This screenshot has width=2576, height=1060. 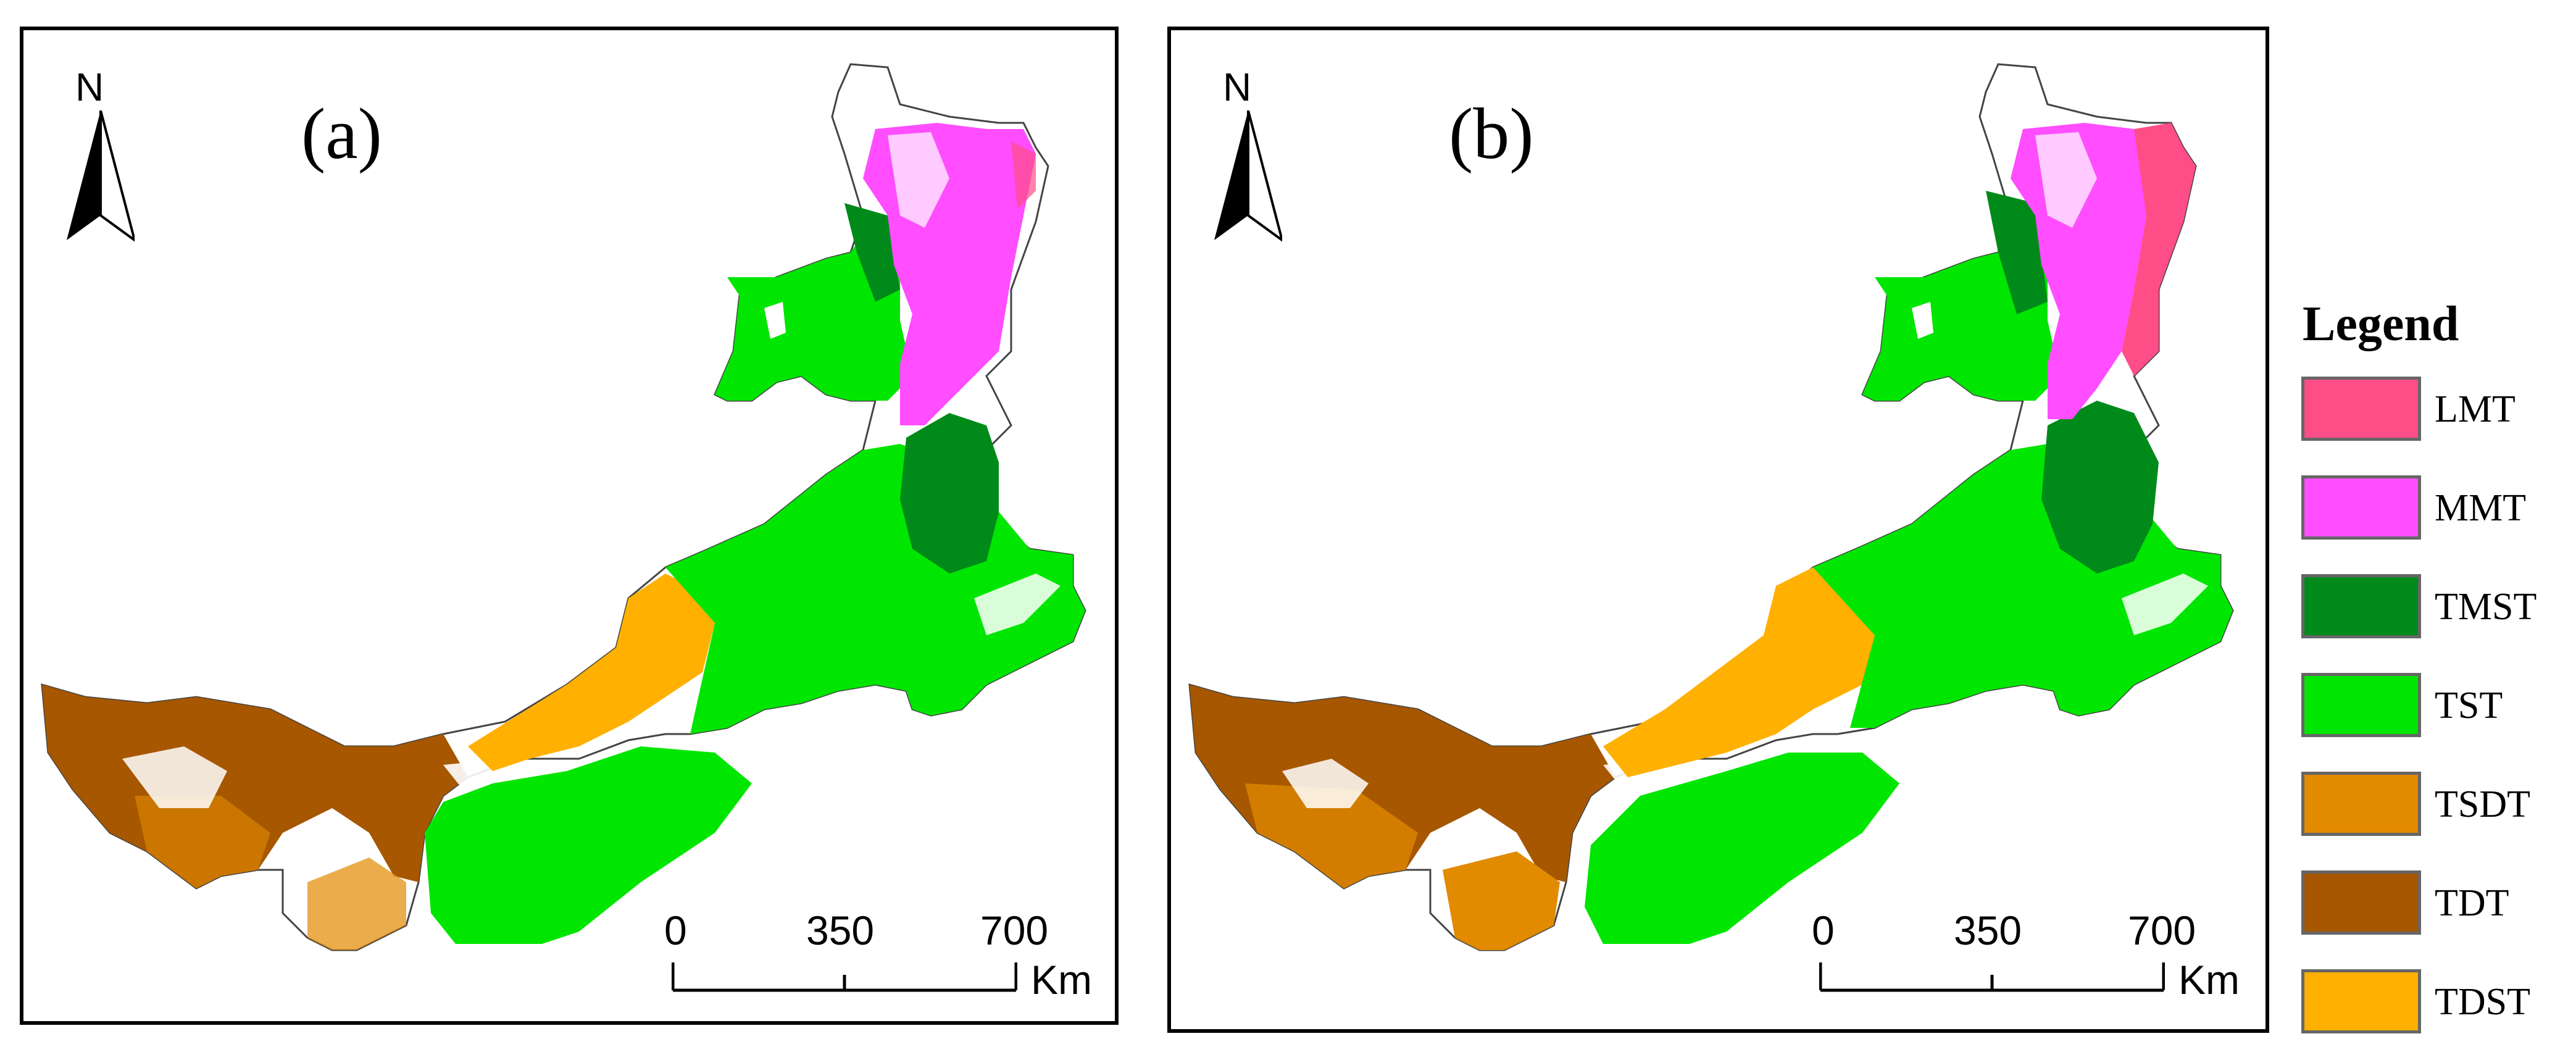 What do you see at coordinates (2472, 903) in the screenshot?
I see `legend-label: TDT` at bounding box center [2472, 903].